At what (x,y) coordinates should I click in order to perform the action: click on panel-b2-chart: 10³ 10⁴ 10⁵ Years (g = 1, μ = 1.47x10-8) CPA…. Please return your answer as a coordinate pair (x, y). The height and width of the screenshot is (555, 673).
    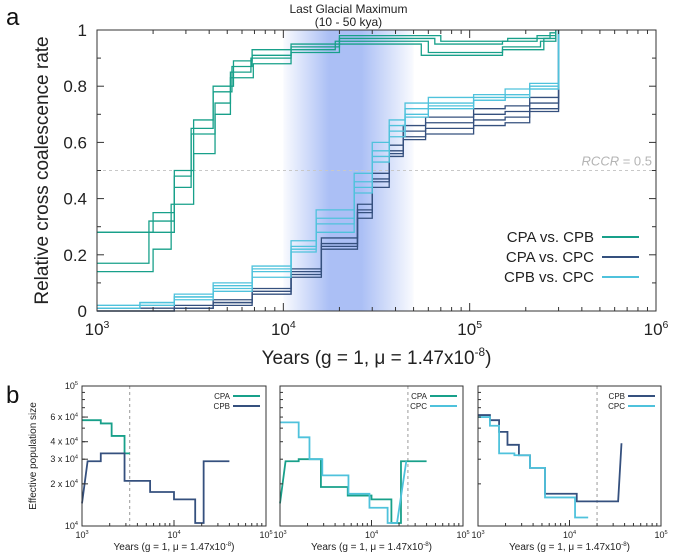
    Looking at the image, I should click on (371, 469).